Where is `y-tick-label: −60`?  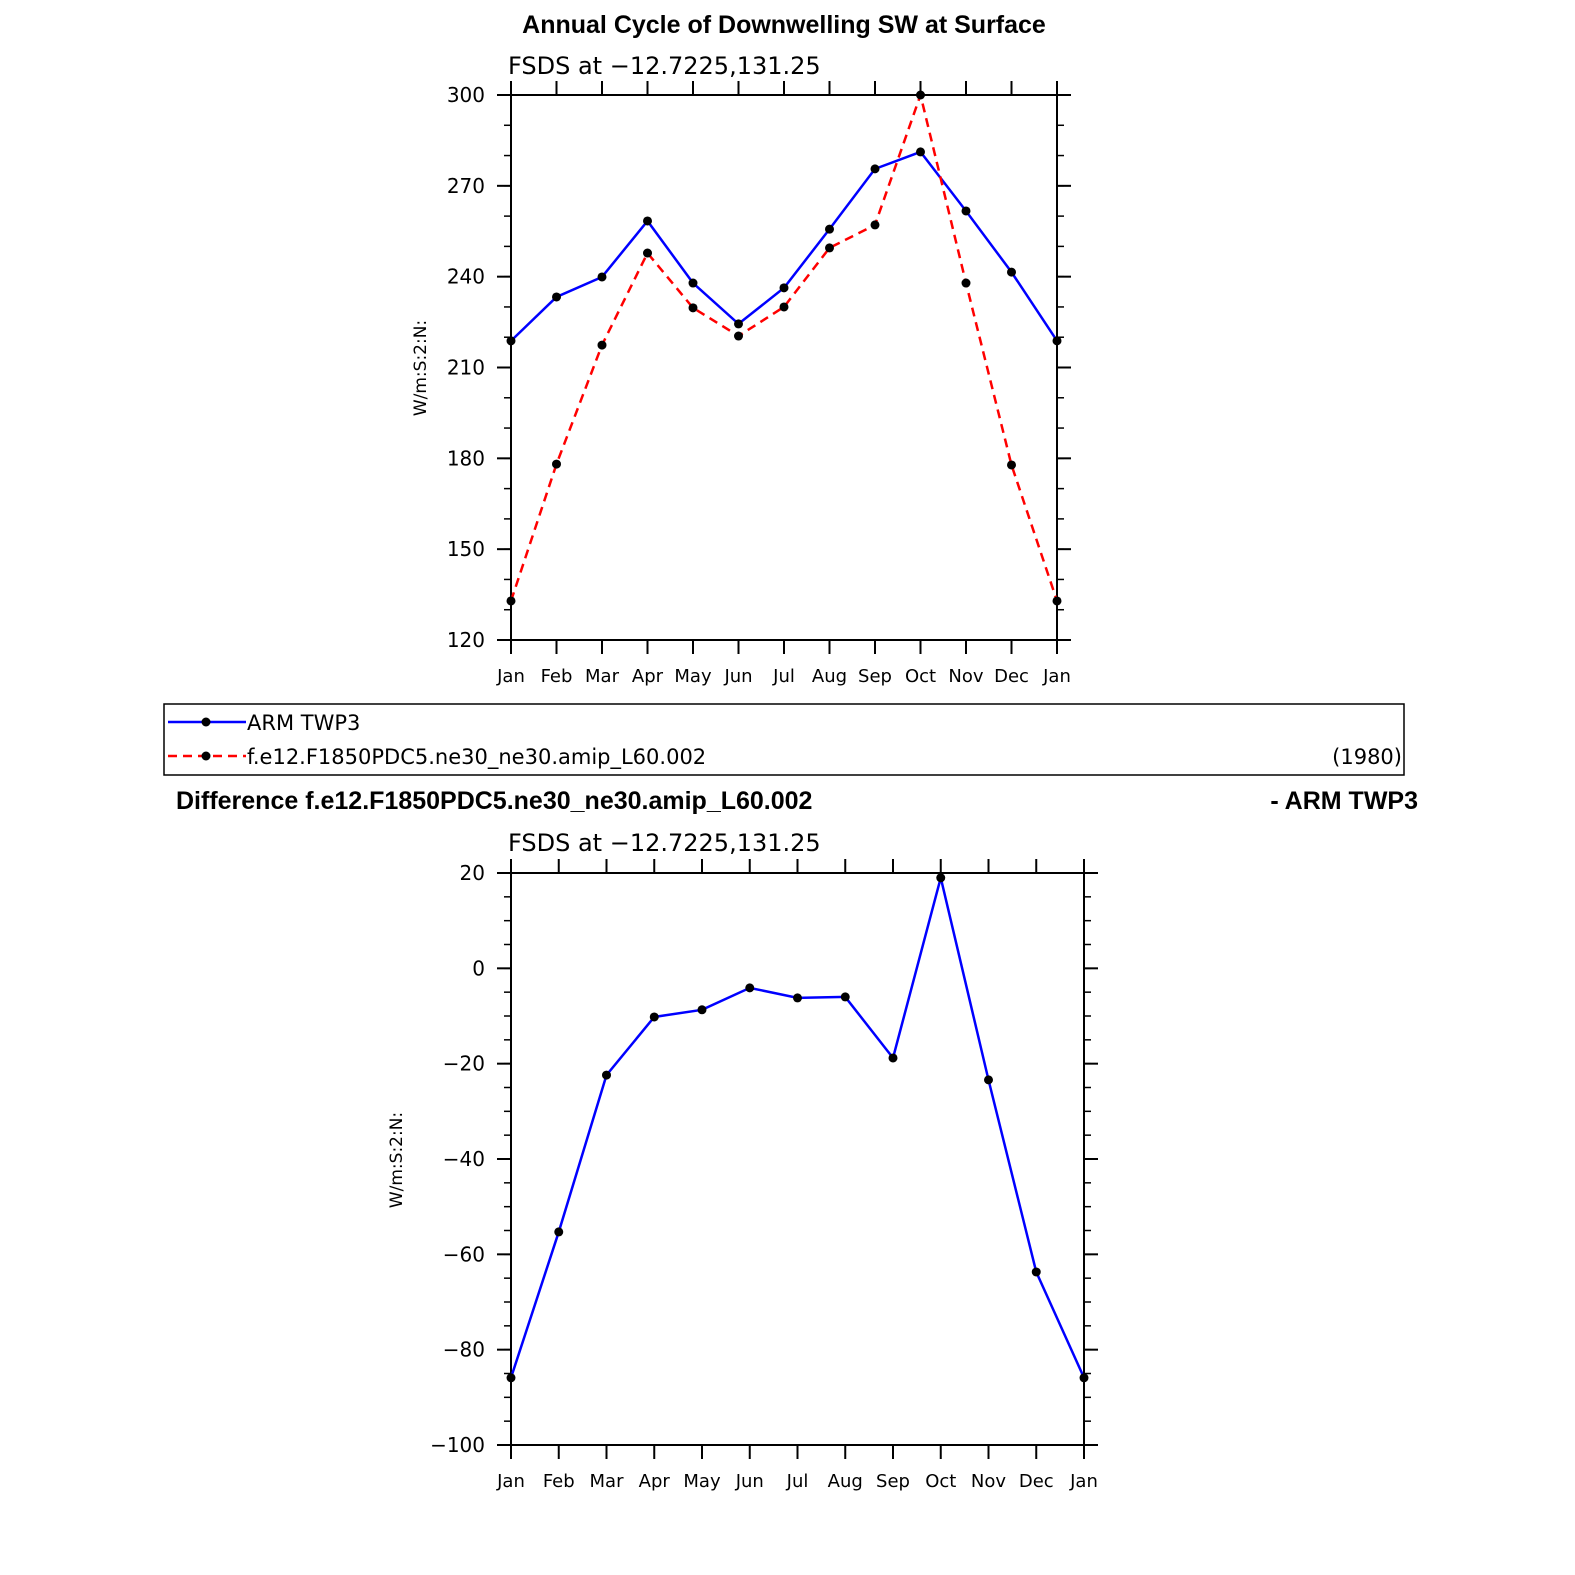 y-tick-label: −60 is located at coordinates (464, 1254).